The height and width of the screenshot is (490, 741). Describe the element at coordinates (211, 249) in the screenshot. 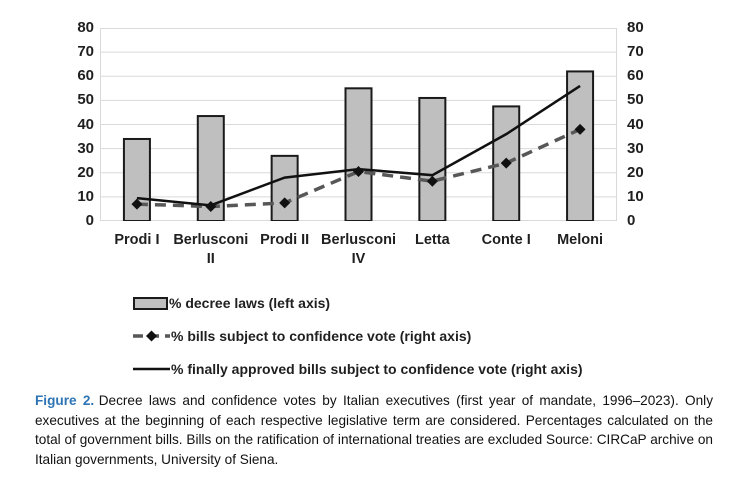

I see `category-label: Berlusconi II` at that location.